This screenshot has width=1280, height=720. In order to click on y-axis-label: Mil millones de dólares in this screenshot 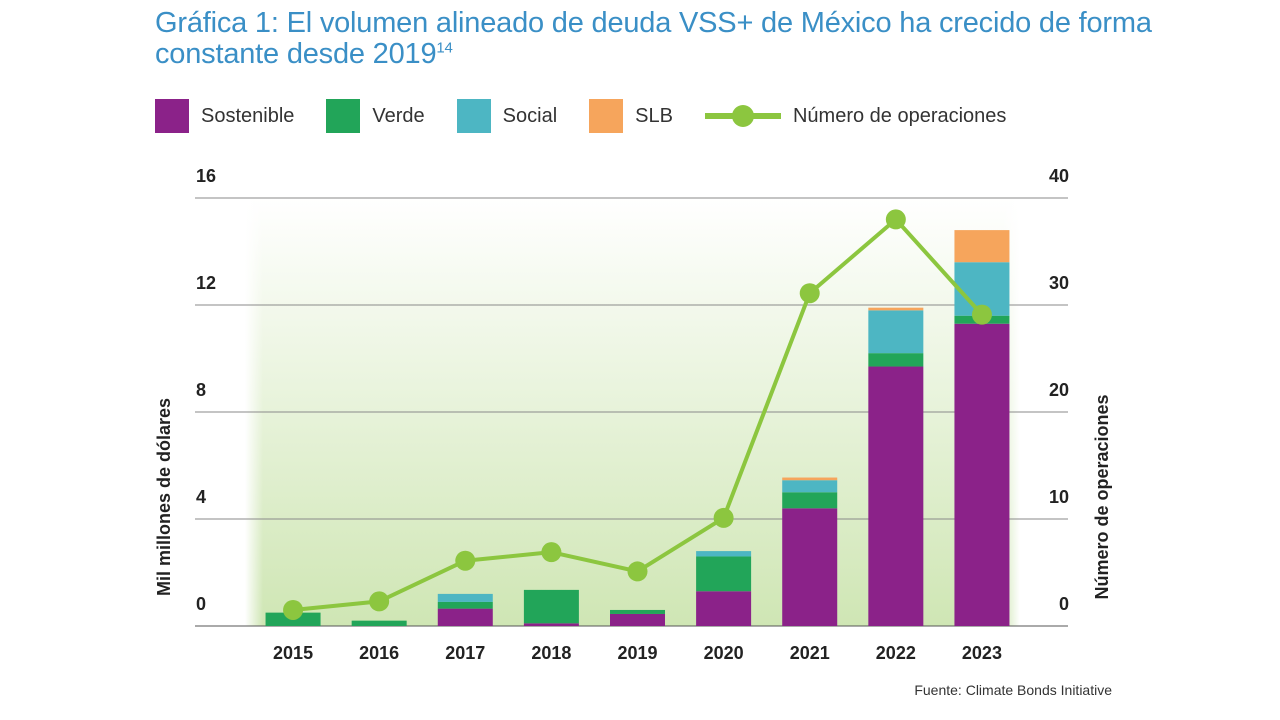, I will do `click(164, 497)`.